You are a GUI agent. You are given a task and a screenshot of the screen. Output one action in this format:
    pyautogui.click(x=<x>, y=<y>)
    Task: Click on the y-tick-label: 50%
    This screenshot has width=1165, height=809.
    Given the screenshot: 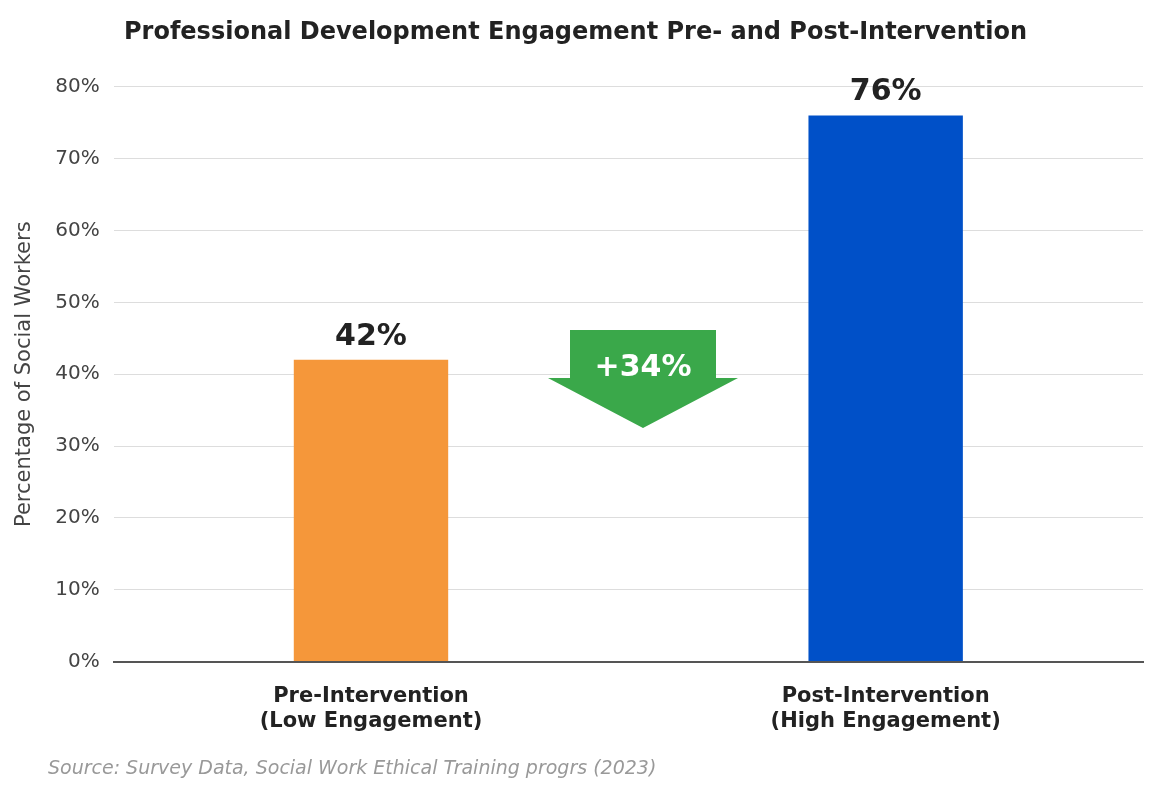 What is the action you would take?
    pyautogui.click(x=77, y=300)
    